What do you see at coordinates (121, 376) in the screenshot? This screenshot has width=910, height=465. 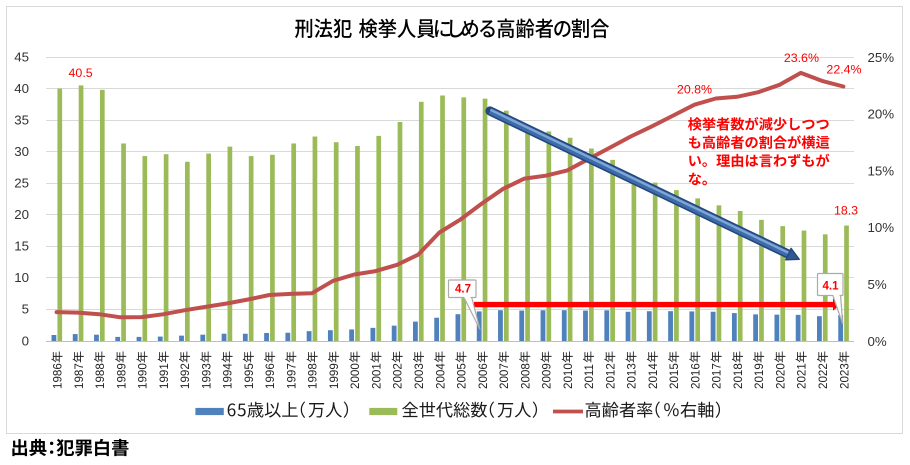 I see `svg-text: 1989` at bounding box center [121, 376].